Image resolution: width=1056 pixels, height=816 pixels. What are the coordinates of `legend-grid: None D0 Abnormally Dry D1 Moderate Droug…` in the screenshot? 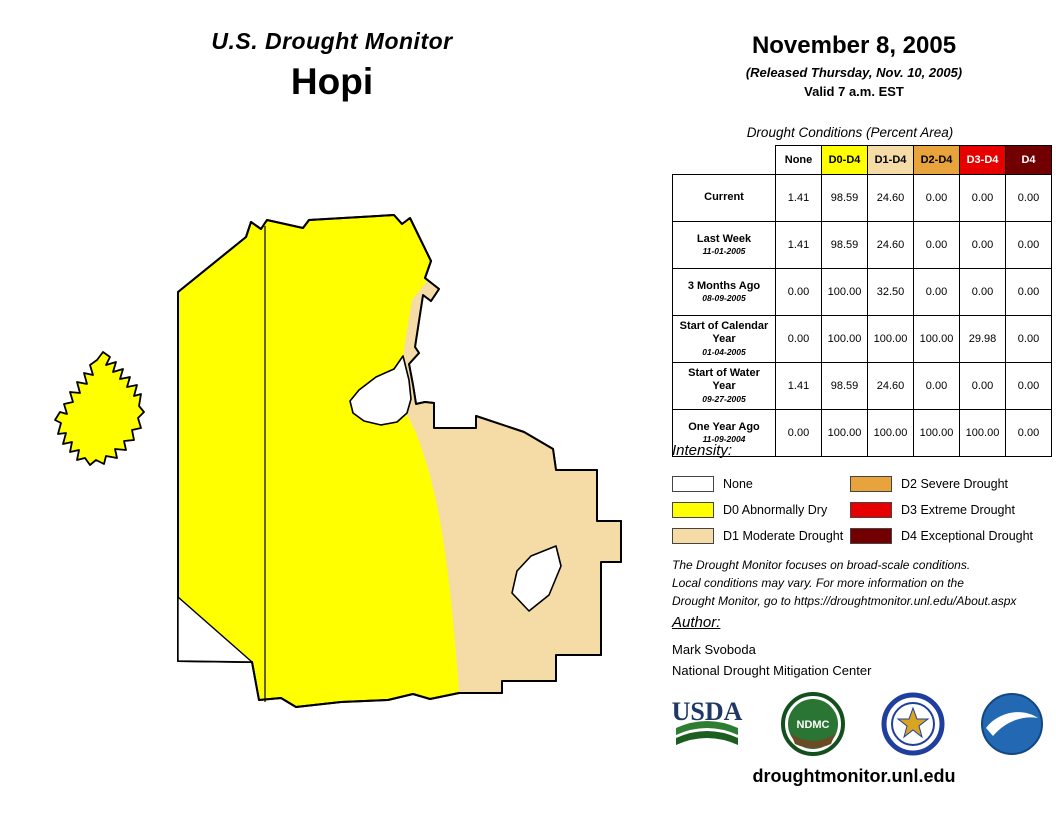 It's located at (860, 510).